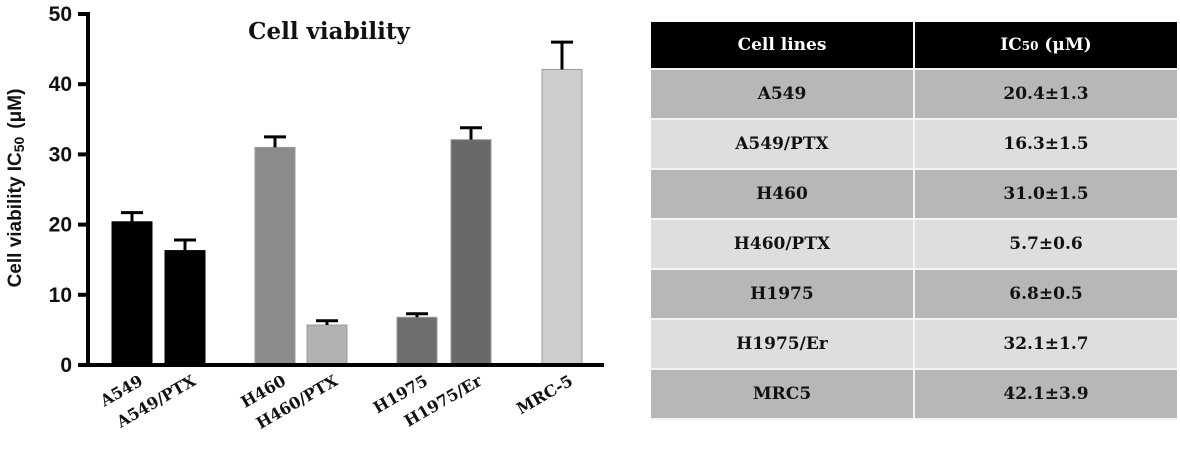  What do you see at coordinates (185, 308) in the screenshot?
I see `bar-a549-ptx` at bounding box center [185, 308].